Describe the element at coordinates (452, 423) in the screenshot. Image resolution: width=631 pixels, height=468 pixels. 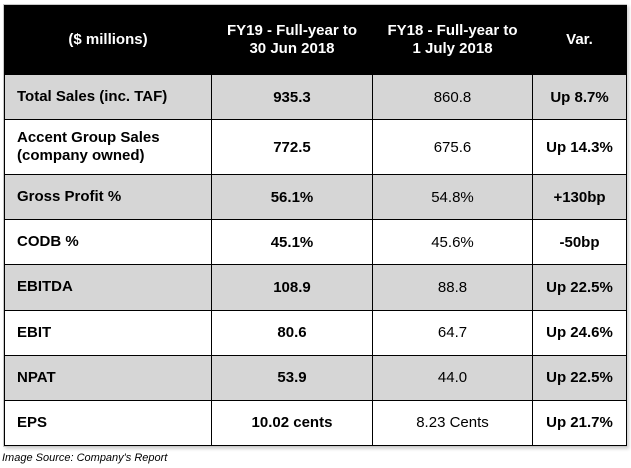
I see `fy18-value: 8.23 Cents` at that location.